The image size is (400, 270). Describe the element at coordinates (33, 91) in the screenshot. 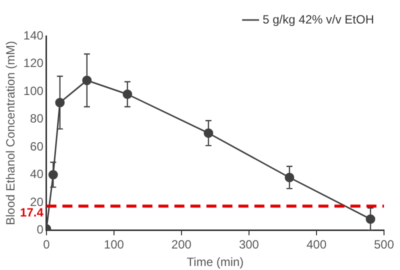

I see `y-tick-label: 100` at that location.